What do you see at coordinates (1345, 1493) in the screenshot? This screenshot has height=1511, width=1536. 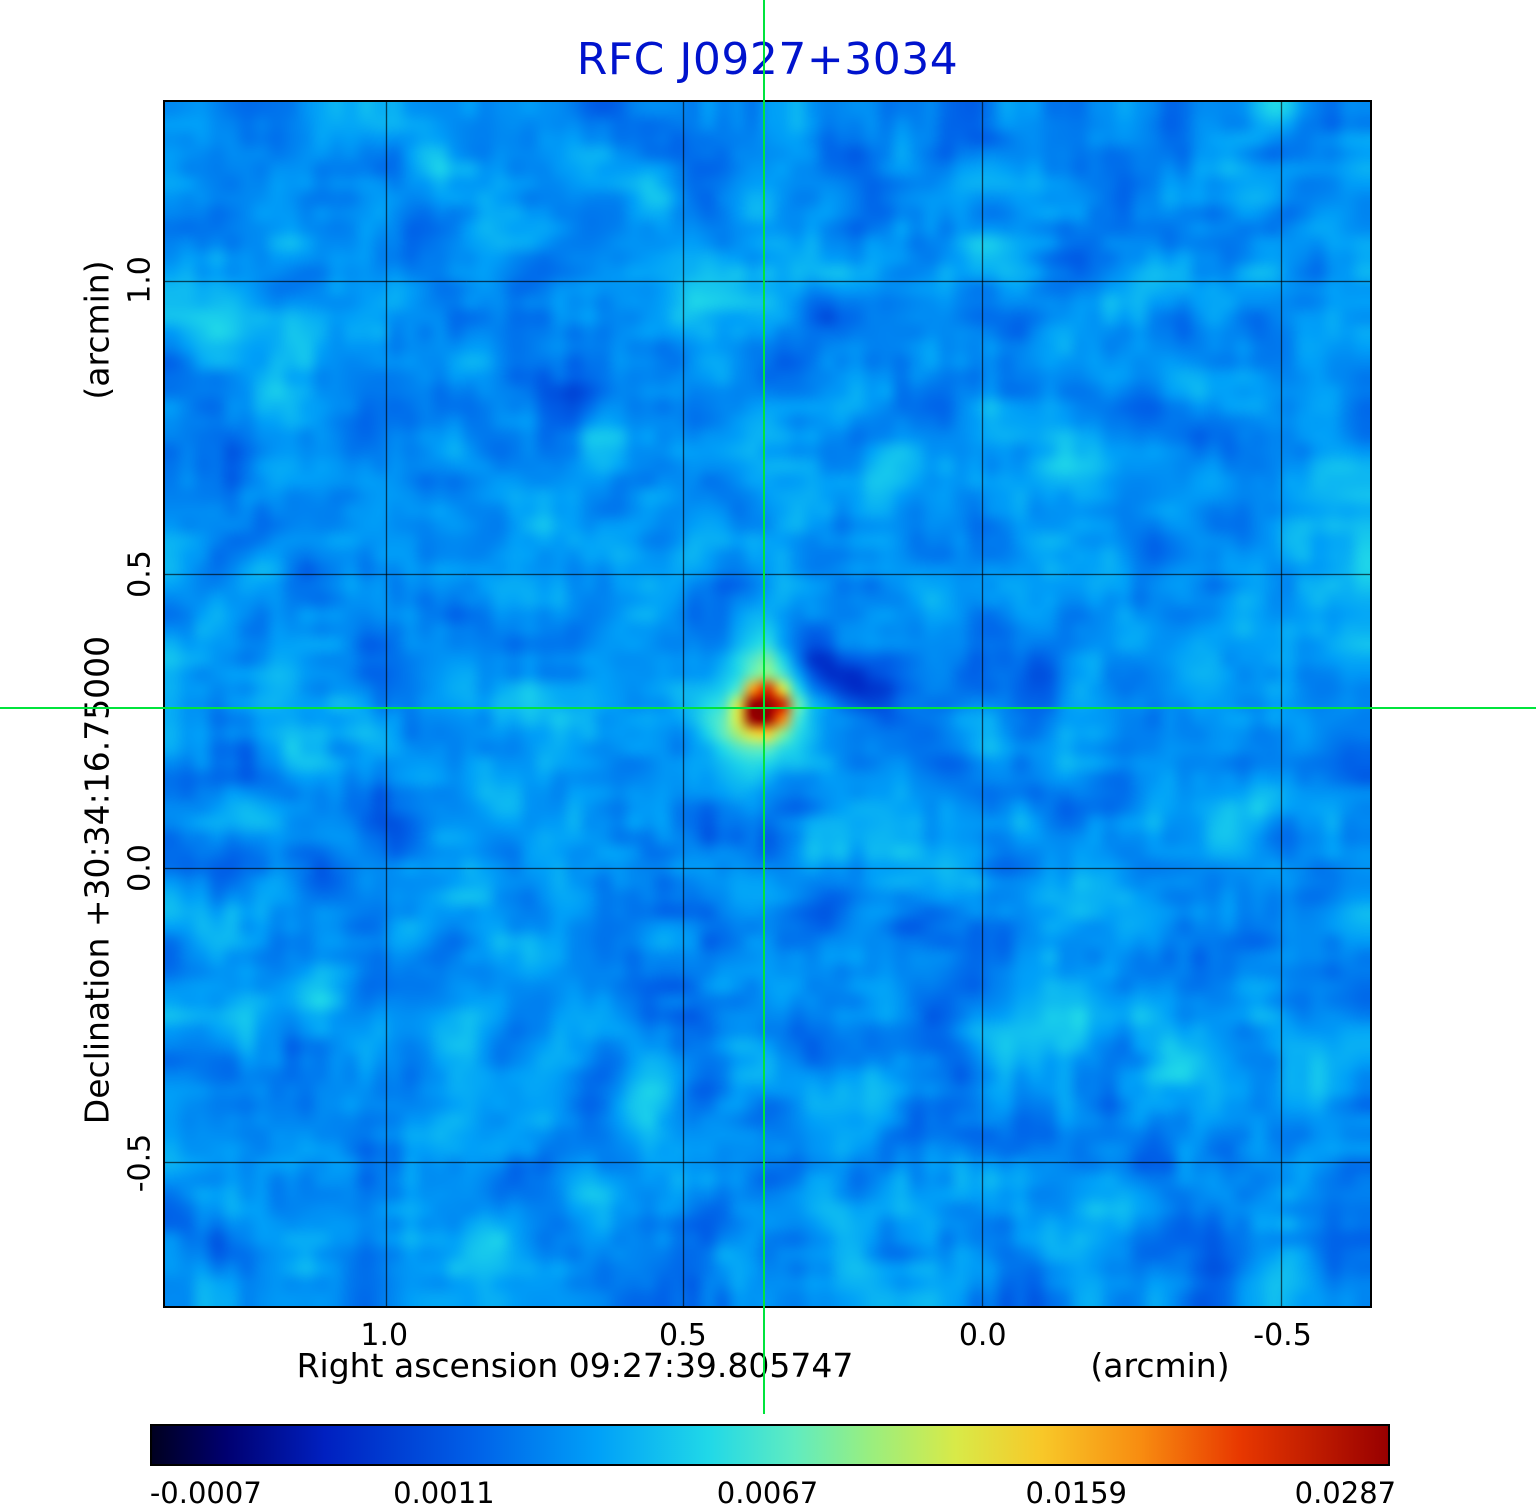 I see `colorbar-tick-label: 0.0287` at bounding box center [1345, 1493].